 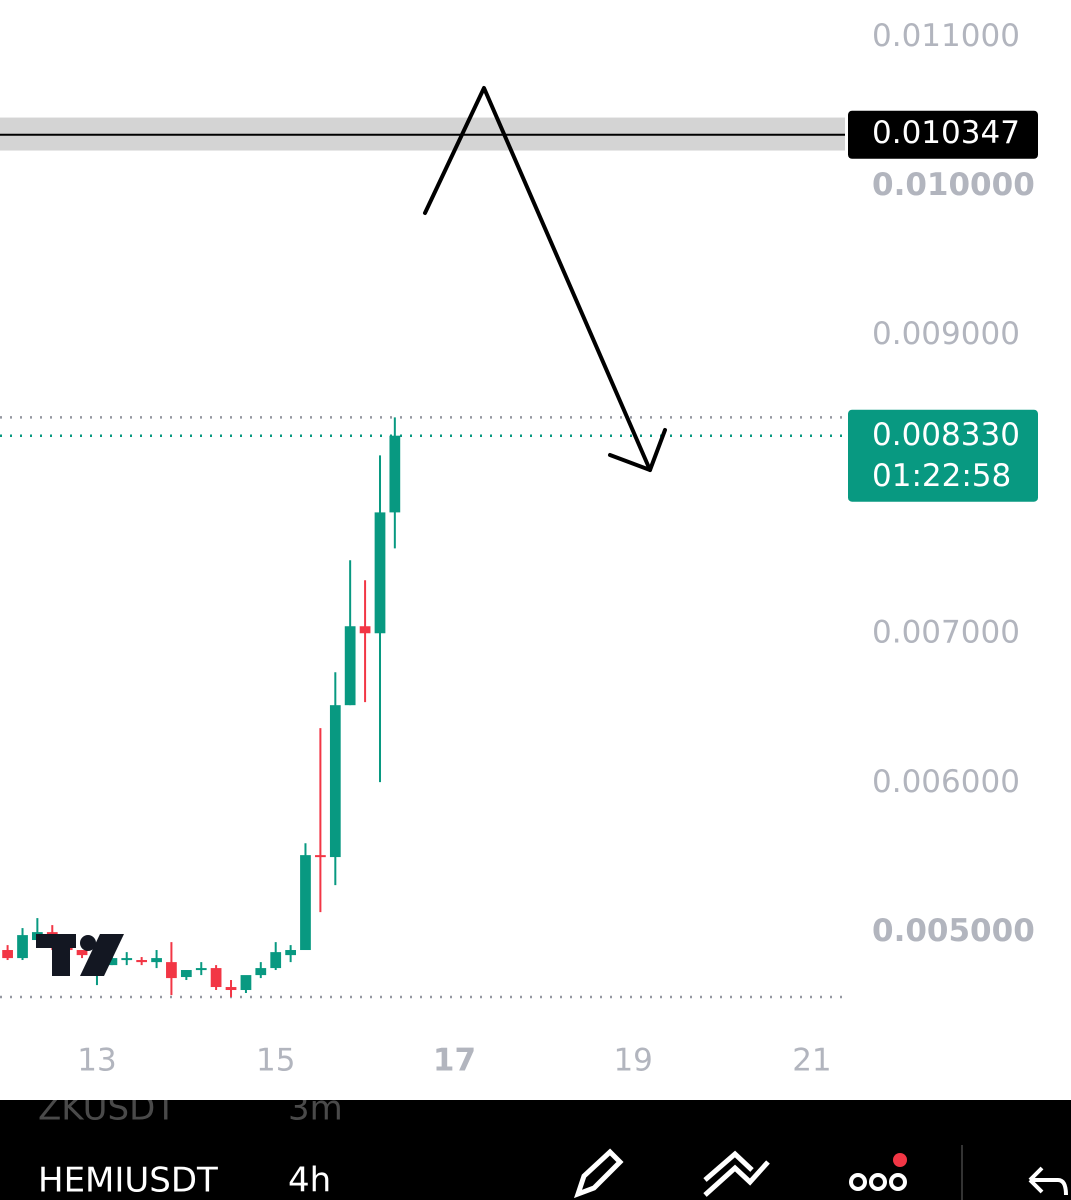 I want to click on x-tick-label: 21, so click(x=811, y=1061).